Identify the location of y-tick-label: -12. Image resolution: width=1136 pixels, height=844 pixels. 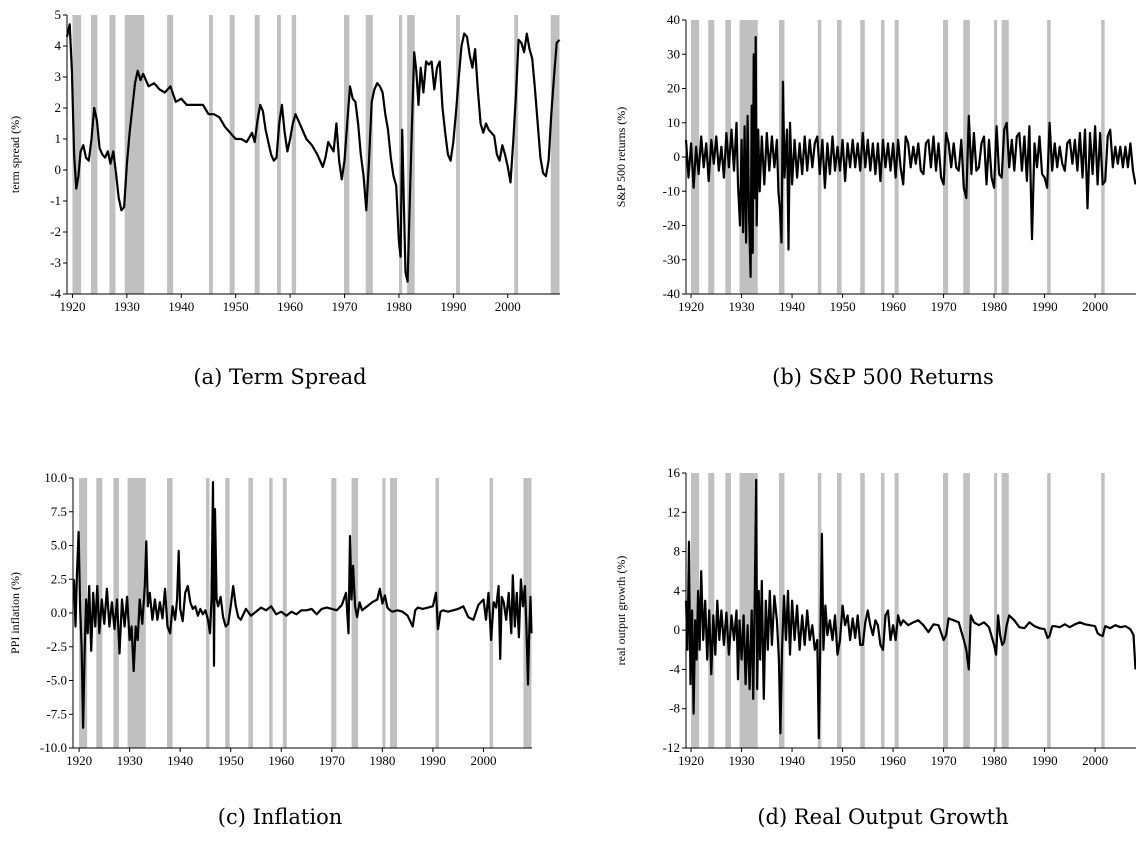
(671, 747).